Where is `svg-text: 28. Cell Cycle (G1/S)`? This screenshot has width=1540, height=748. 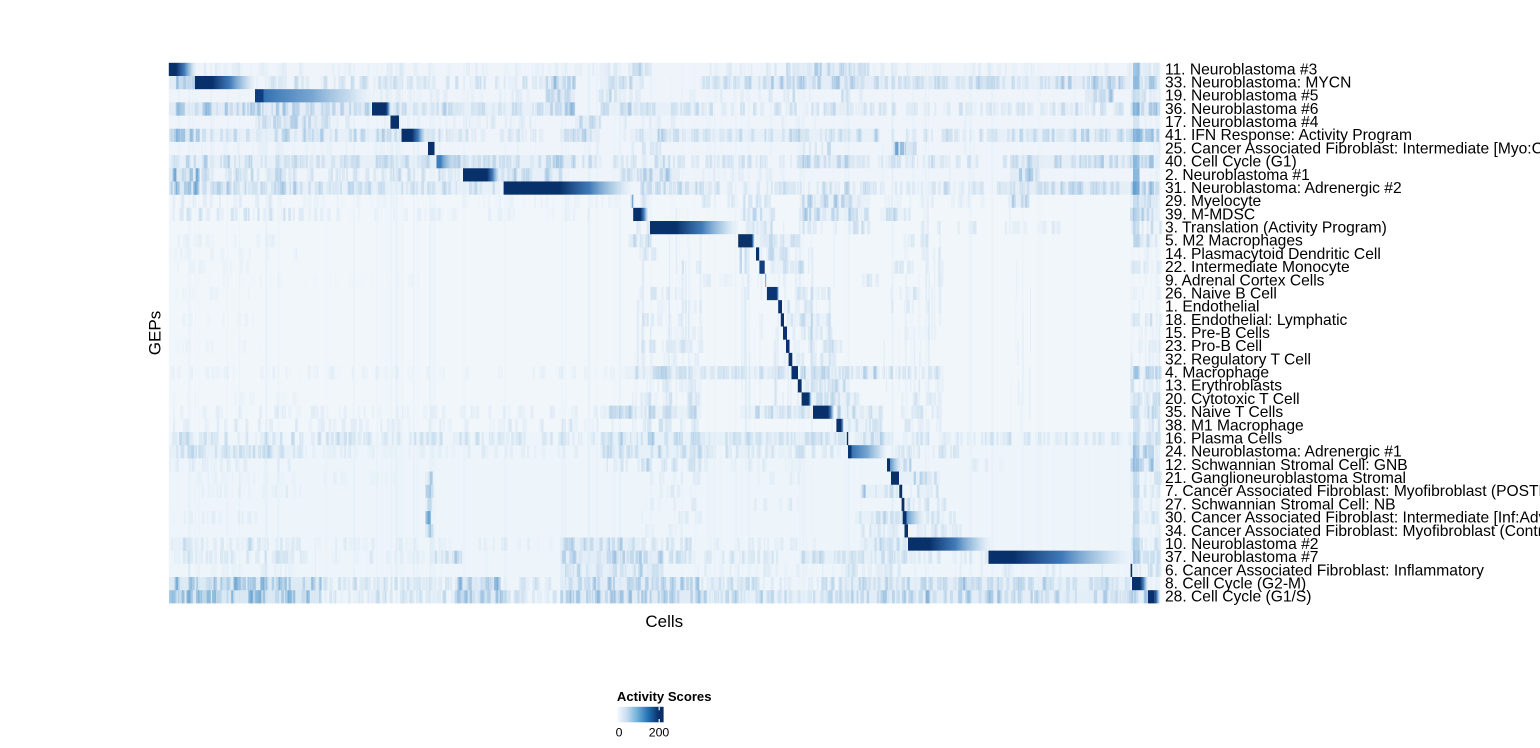 svg-text: 28. Cell Cycle (G1/S) is located at coordinates (1238, 597).